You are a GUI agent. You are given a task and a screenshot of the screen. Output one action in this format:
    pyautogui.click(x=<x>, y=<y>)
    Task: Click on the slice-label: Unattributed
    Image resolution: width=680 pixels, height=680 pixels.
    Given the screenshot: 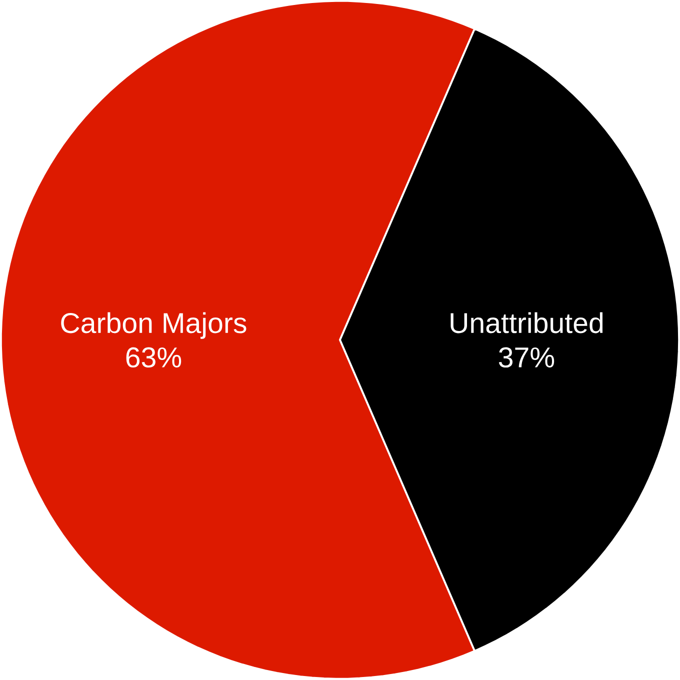 What is the action you would take?
    pyautogui.click(x=526, y=323)
    